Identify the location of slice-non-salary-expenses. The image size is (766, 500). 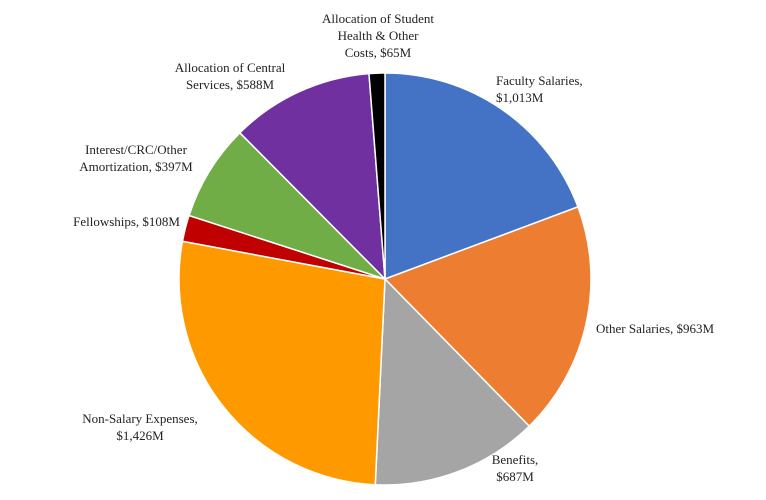
(282, 363).